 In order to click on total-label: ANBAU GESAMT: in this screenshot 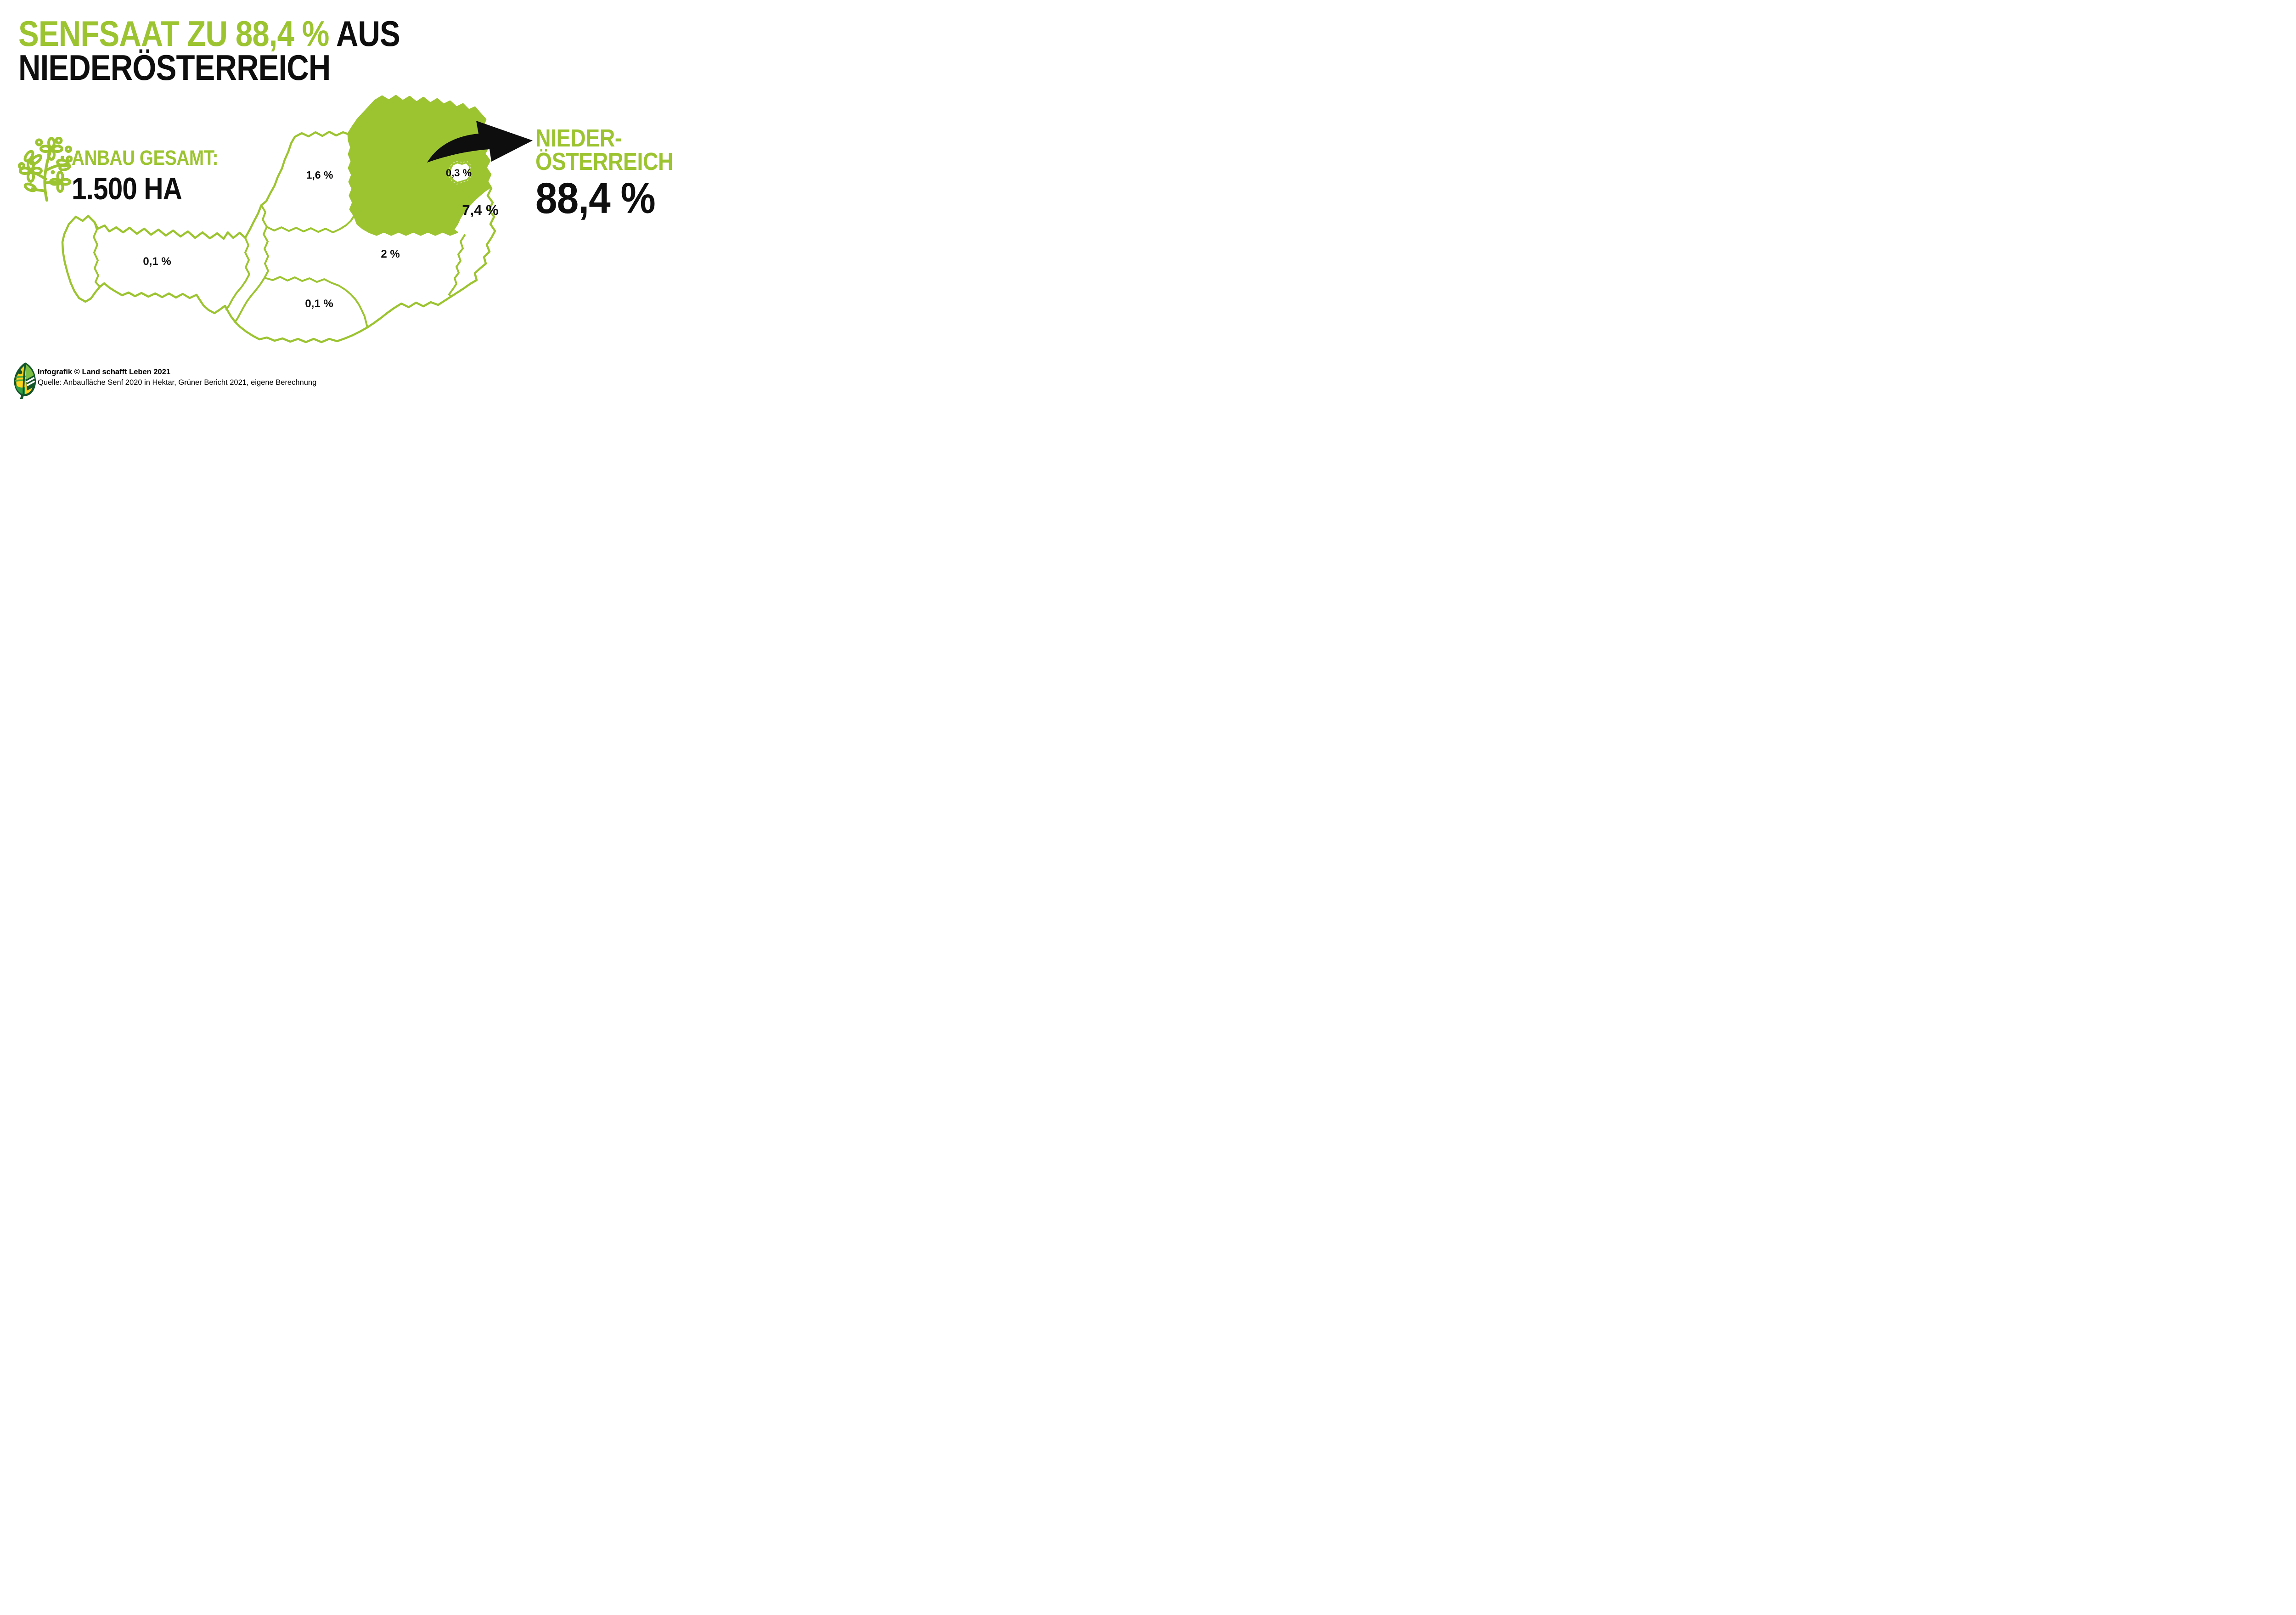, I will do `click(145, 157)`.